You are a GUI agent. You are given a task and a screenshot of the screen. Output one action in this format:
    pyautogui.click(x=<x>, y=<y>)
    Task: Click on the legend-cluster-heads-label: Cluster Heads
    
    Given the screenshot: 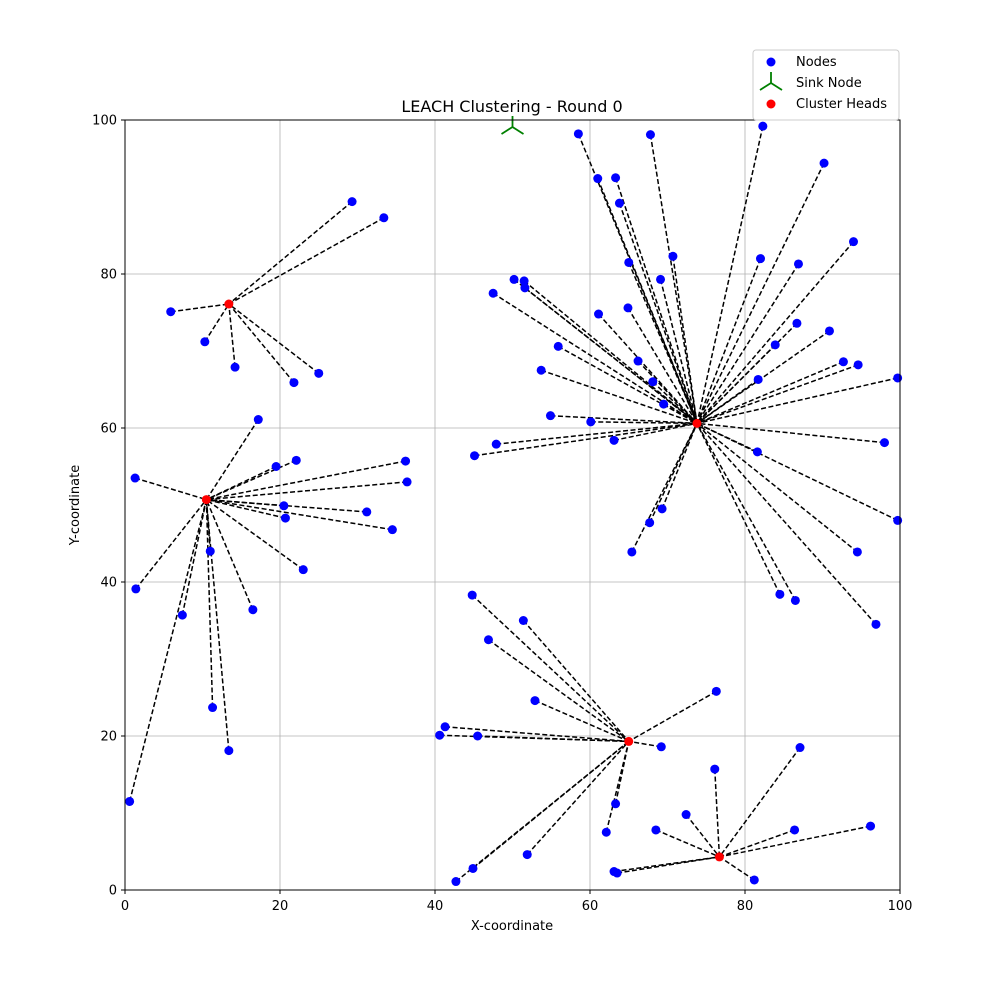 What is the action you would take?
    pyautogui.click(x=841, y=104)
    